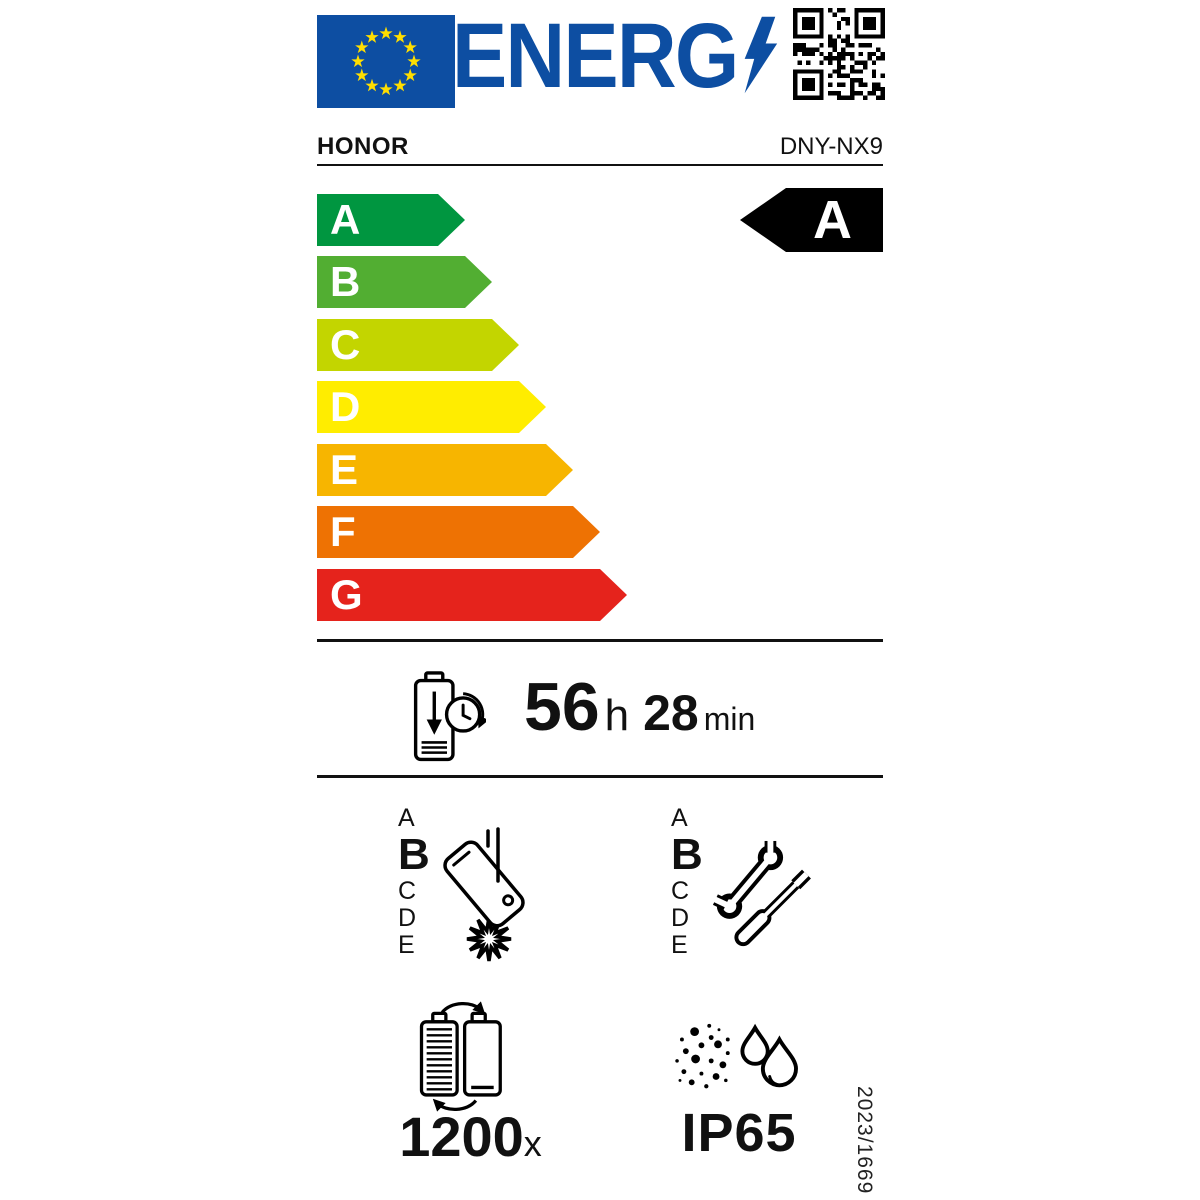 The height and width of the screenshot is (1200, 1200). Describe the element at coordinates (671, 713) in the screenshot. I see `battery-life-minutes: 28` at that location.